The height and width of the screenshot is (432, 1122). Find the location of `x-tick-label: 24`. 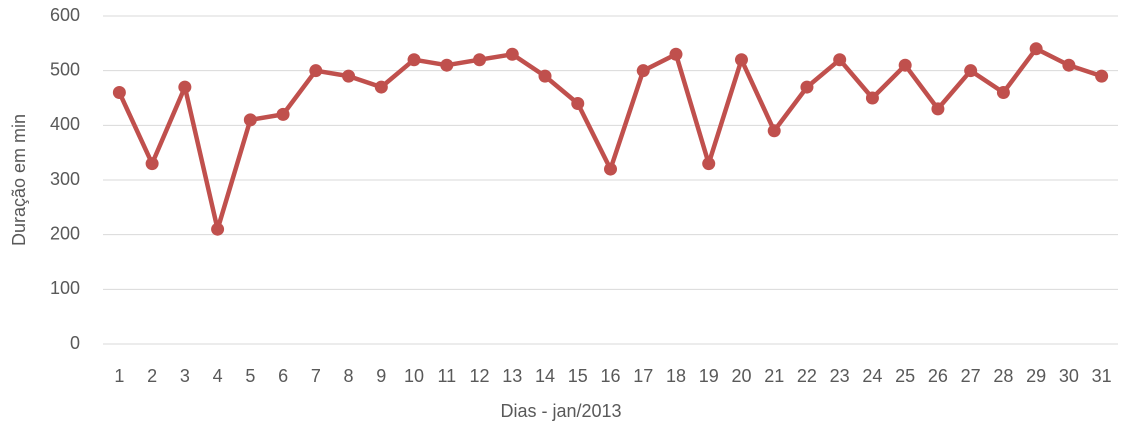

x-tick-label: 24 is located at coordinates (872, 376).